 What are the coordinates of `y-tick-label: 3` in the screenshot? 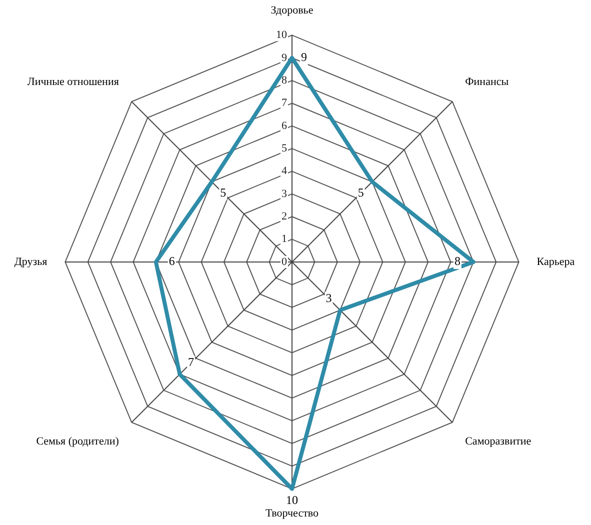 It's located at (285, 194).